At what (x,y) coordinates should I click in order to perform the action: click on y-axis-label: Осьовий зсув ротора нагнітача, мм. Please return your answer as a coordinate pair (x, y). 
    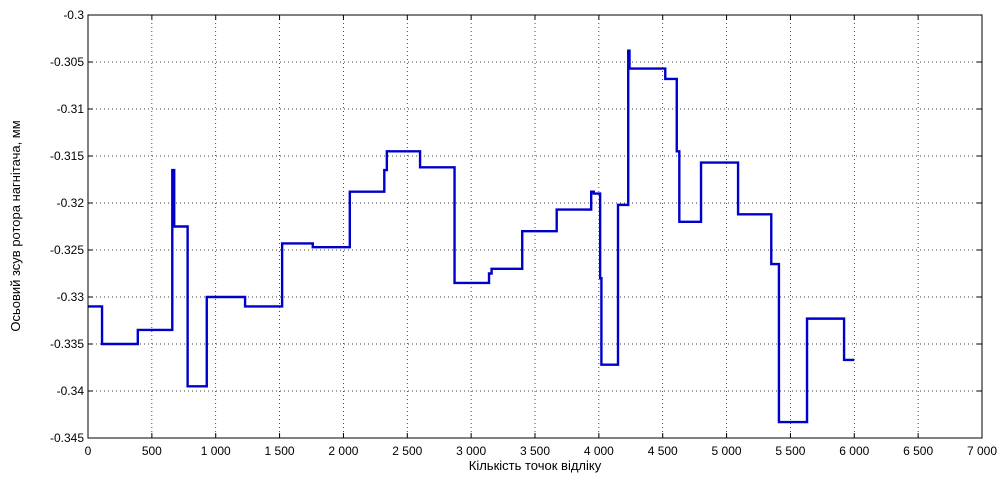
    Looking at the image, I should click on (15, 225).